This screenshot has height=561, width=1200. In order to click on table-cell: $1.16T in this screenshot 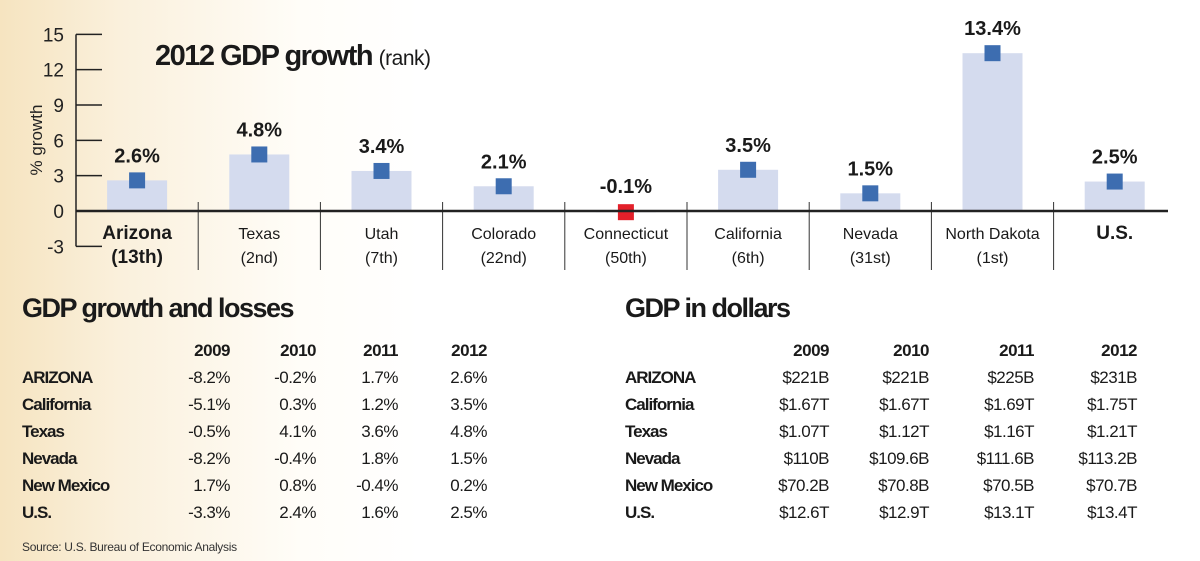, I will do `click(1009, 431)`.